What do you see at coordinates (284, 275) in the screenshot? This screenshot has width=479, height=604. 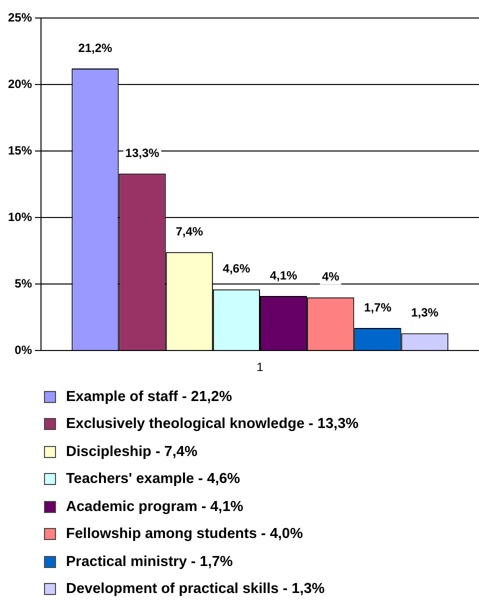 I see `data-label: 4,1%` at bounding box center [284, 275].